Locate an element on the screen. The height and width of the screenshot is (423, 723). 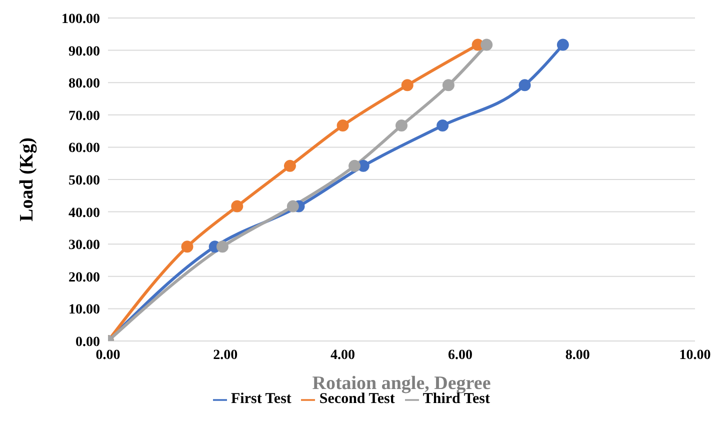
y-tick-label: 50.00 is located at coordinates (84, 180).